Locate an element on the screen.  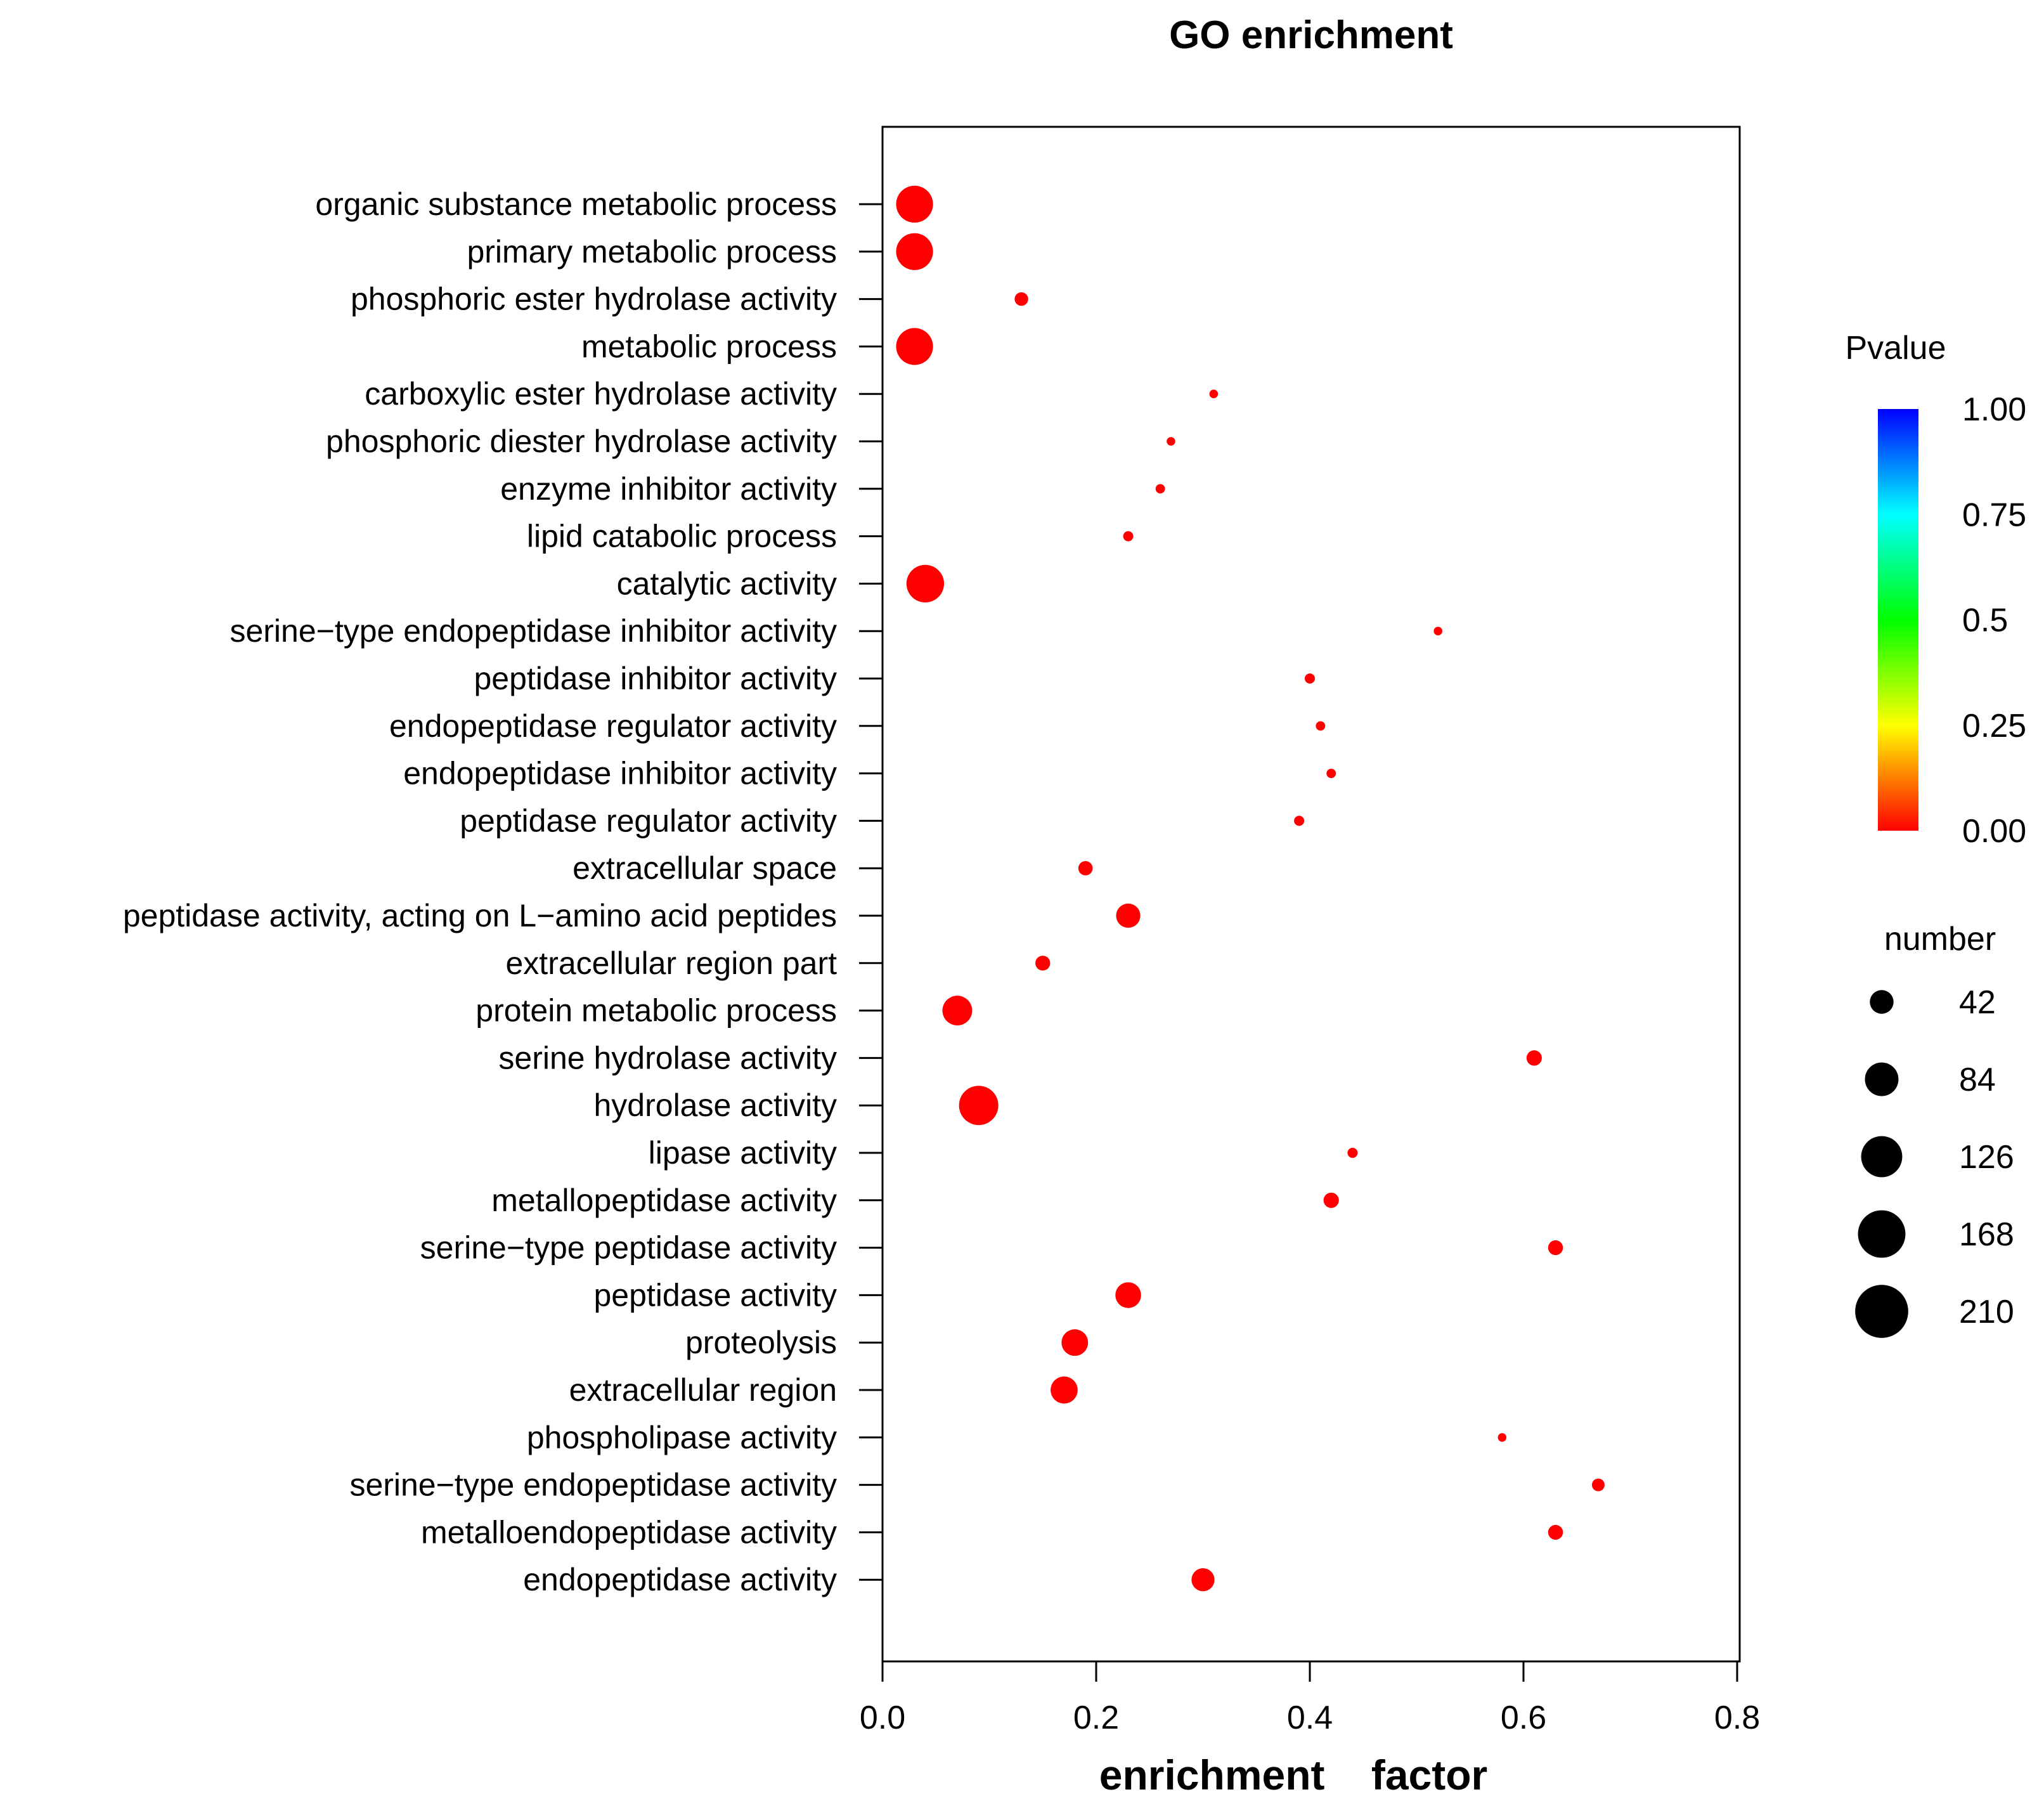
y-tick-label: catalytic activity is located at coordinates (727, 584).